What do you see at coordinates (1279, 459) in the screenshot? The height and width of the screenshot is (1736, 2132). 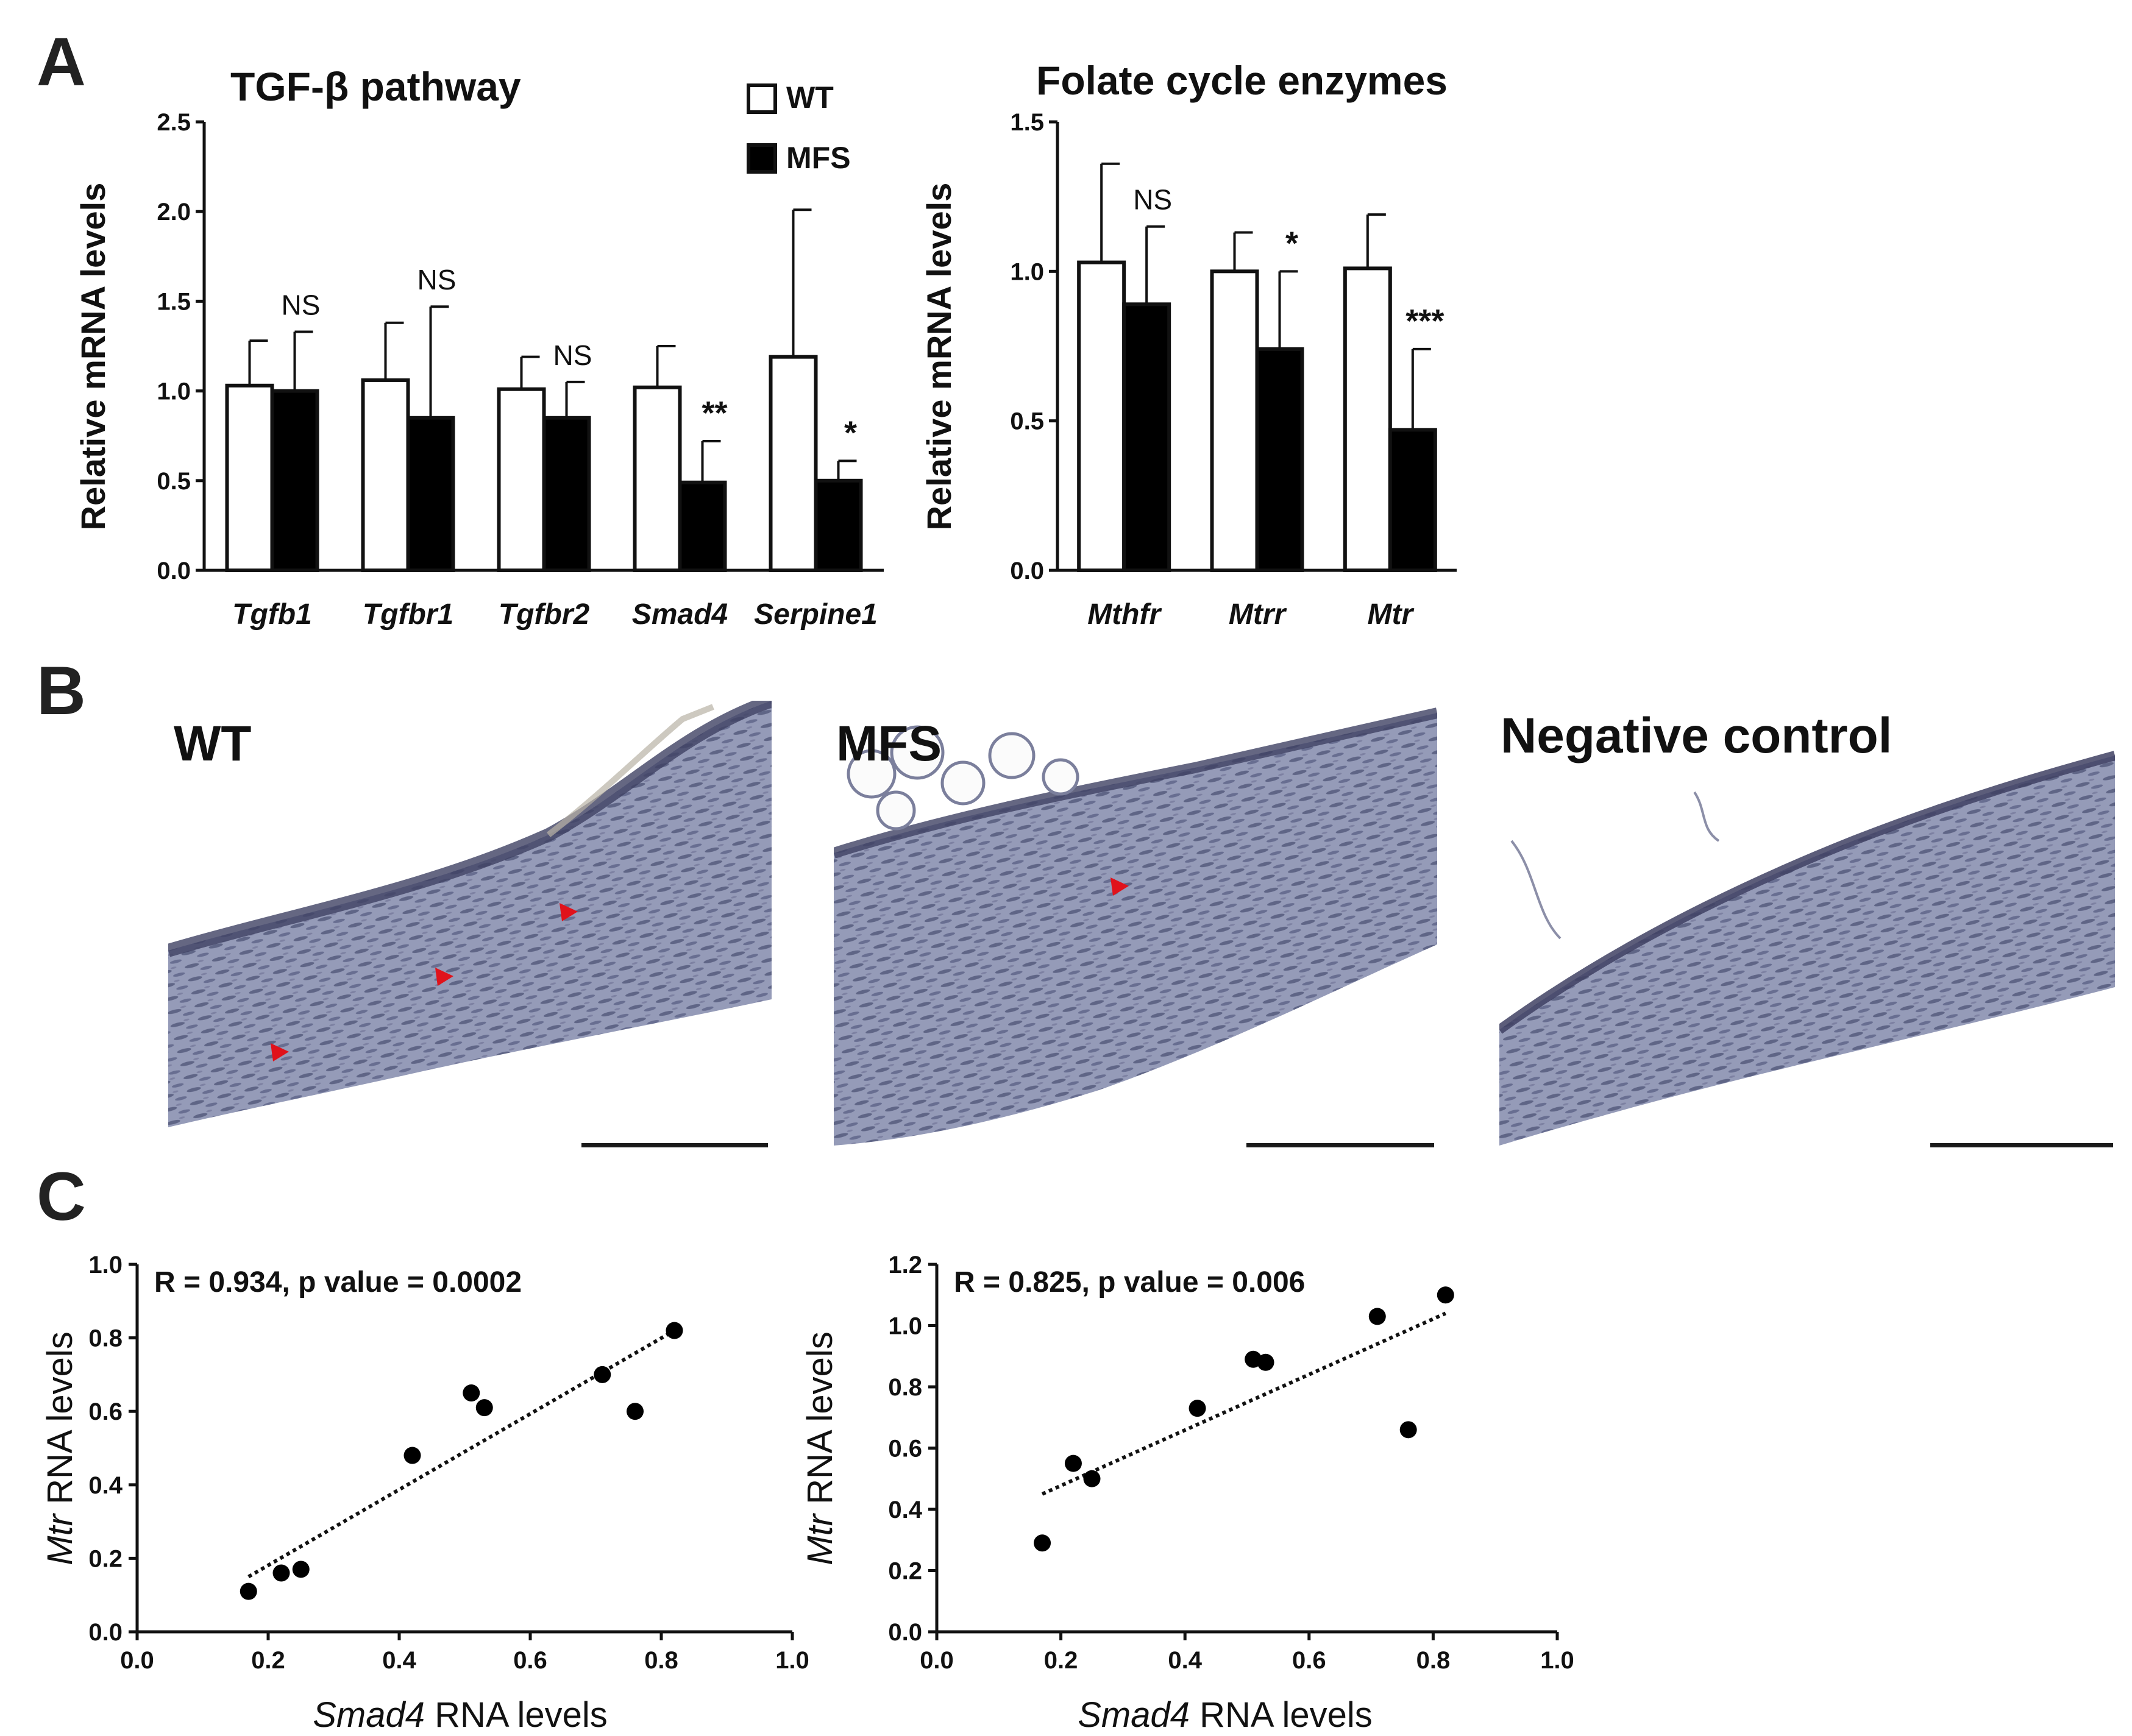 I see `bar-mfs-mtrr` at bounding box center [1279, 459].